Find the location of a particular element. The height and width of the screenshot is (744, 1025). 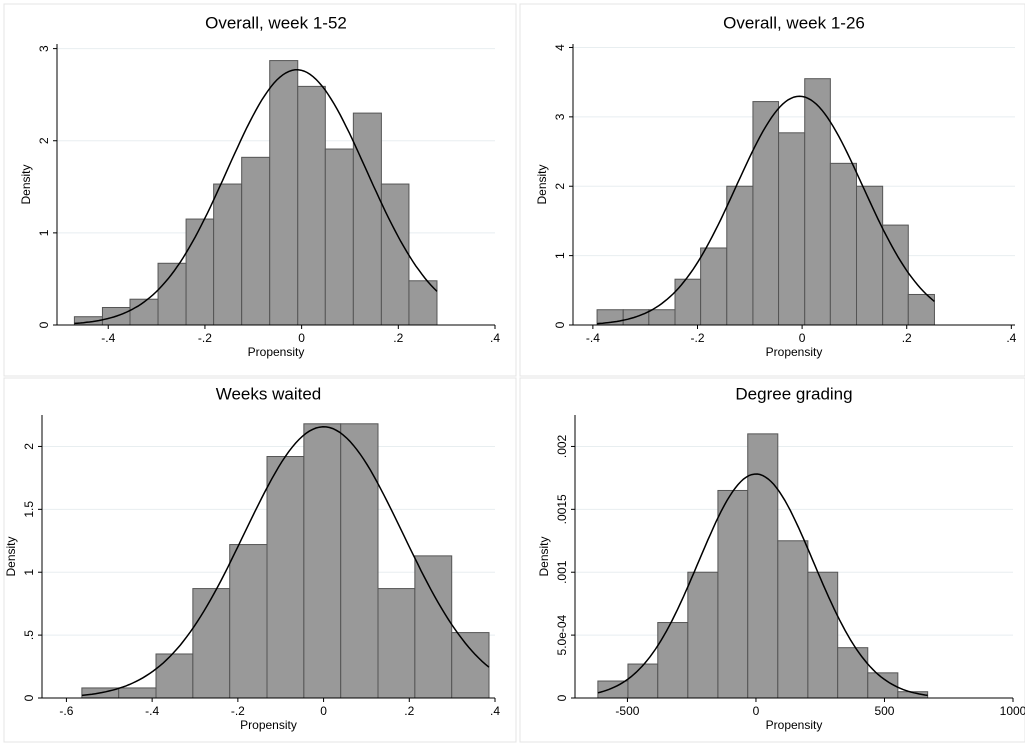

x-tick-label: 500 is located at coordinates (884, 711).